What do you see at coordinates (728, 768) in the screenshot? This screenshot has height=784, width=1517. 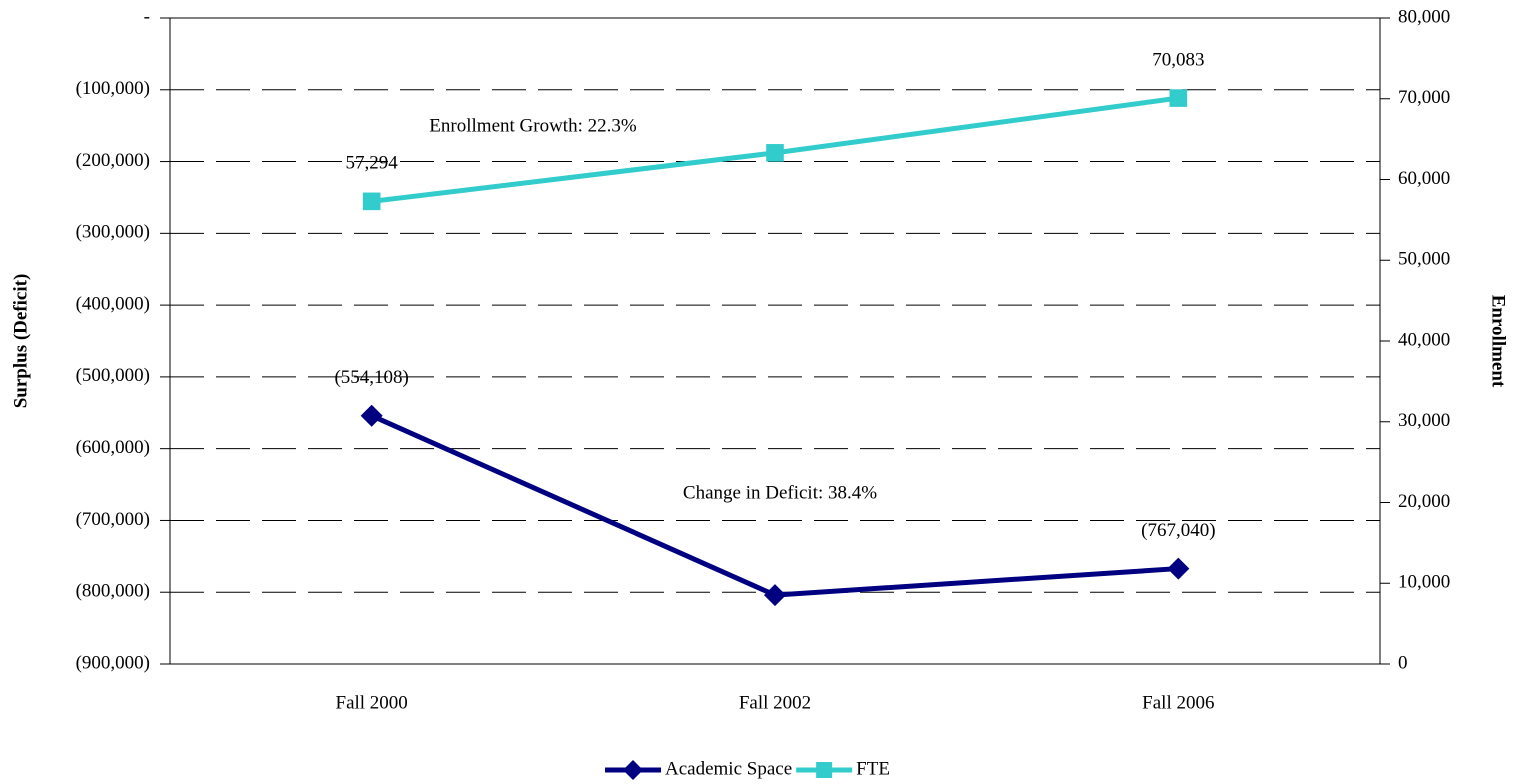 I see `legend-label: Academic Space` at bounding box center [728, 768].